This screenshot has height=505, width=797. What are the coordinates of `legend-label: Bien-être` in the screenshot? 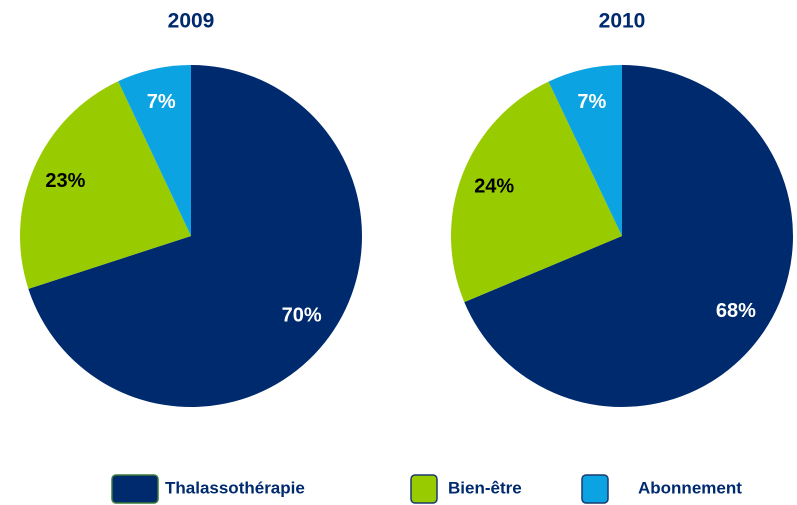 It's located at (485, 487).